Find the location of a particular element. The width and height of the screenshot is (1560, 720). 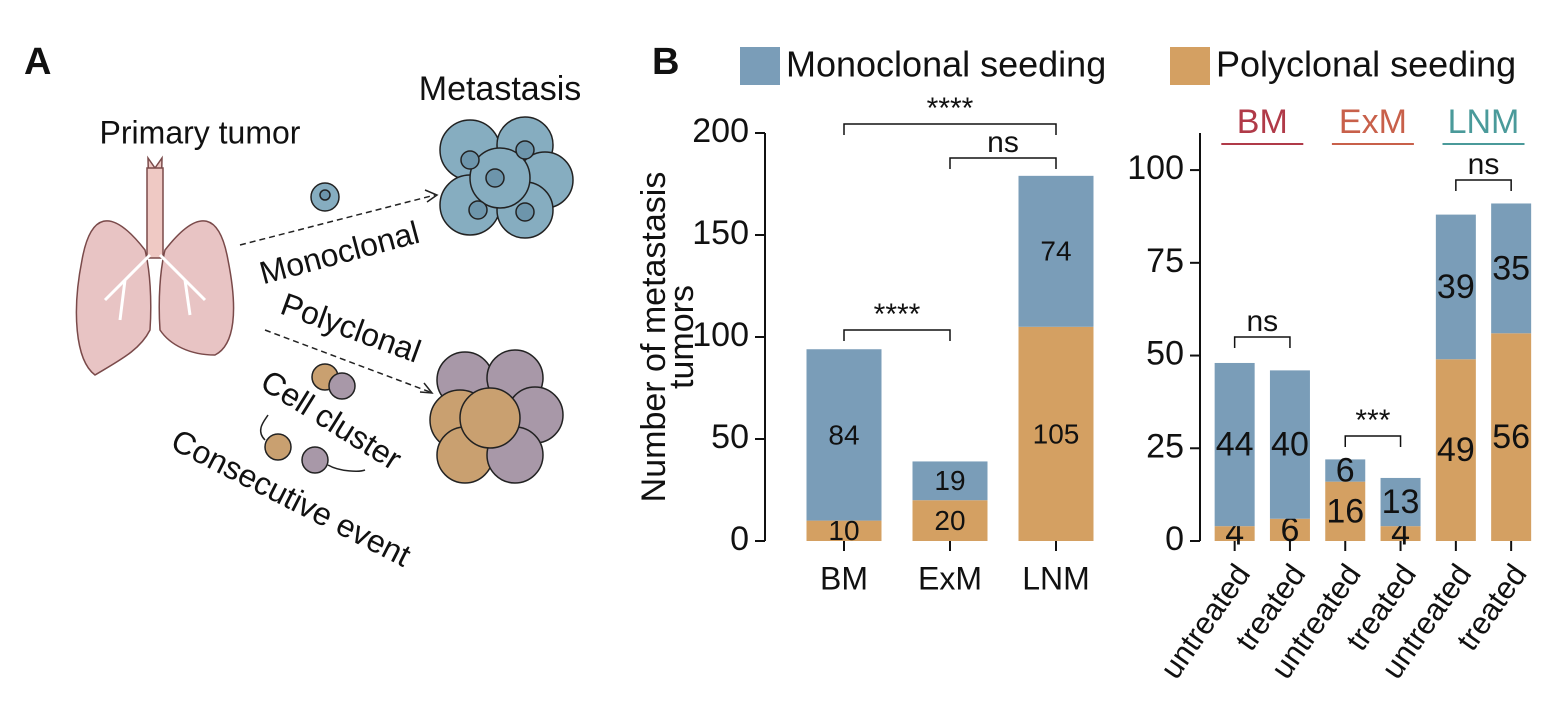

y-axis-title: Number of metastasis is located at coordinates (654, 337).